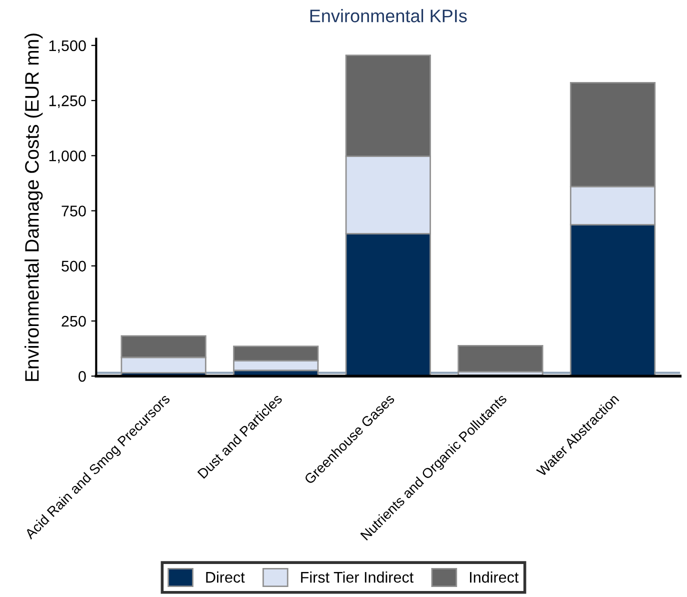  Describe the element at coordinates (225, 577) in the screenshot. I see `legend-label: Direct` at that location.